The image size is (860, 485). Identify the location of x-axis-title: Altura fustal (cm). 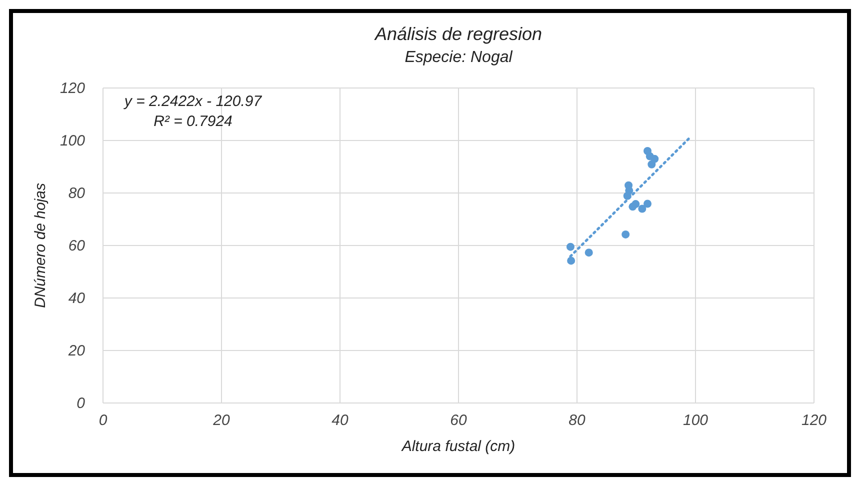
(458, 446).